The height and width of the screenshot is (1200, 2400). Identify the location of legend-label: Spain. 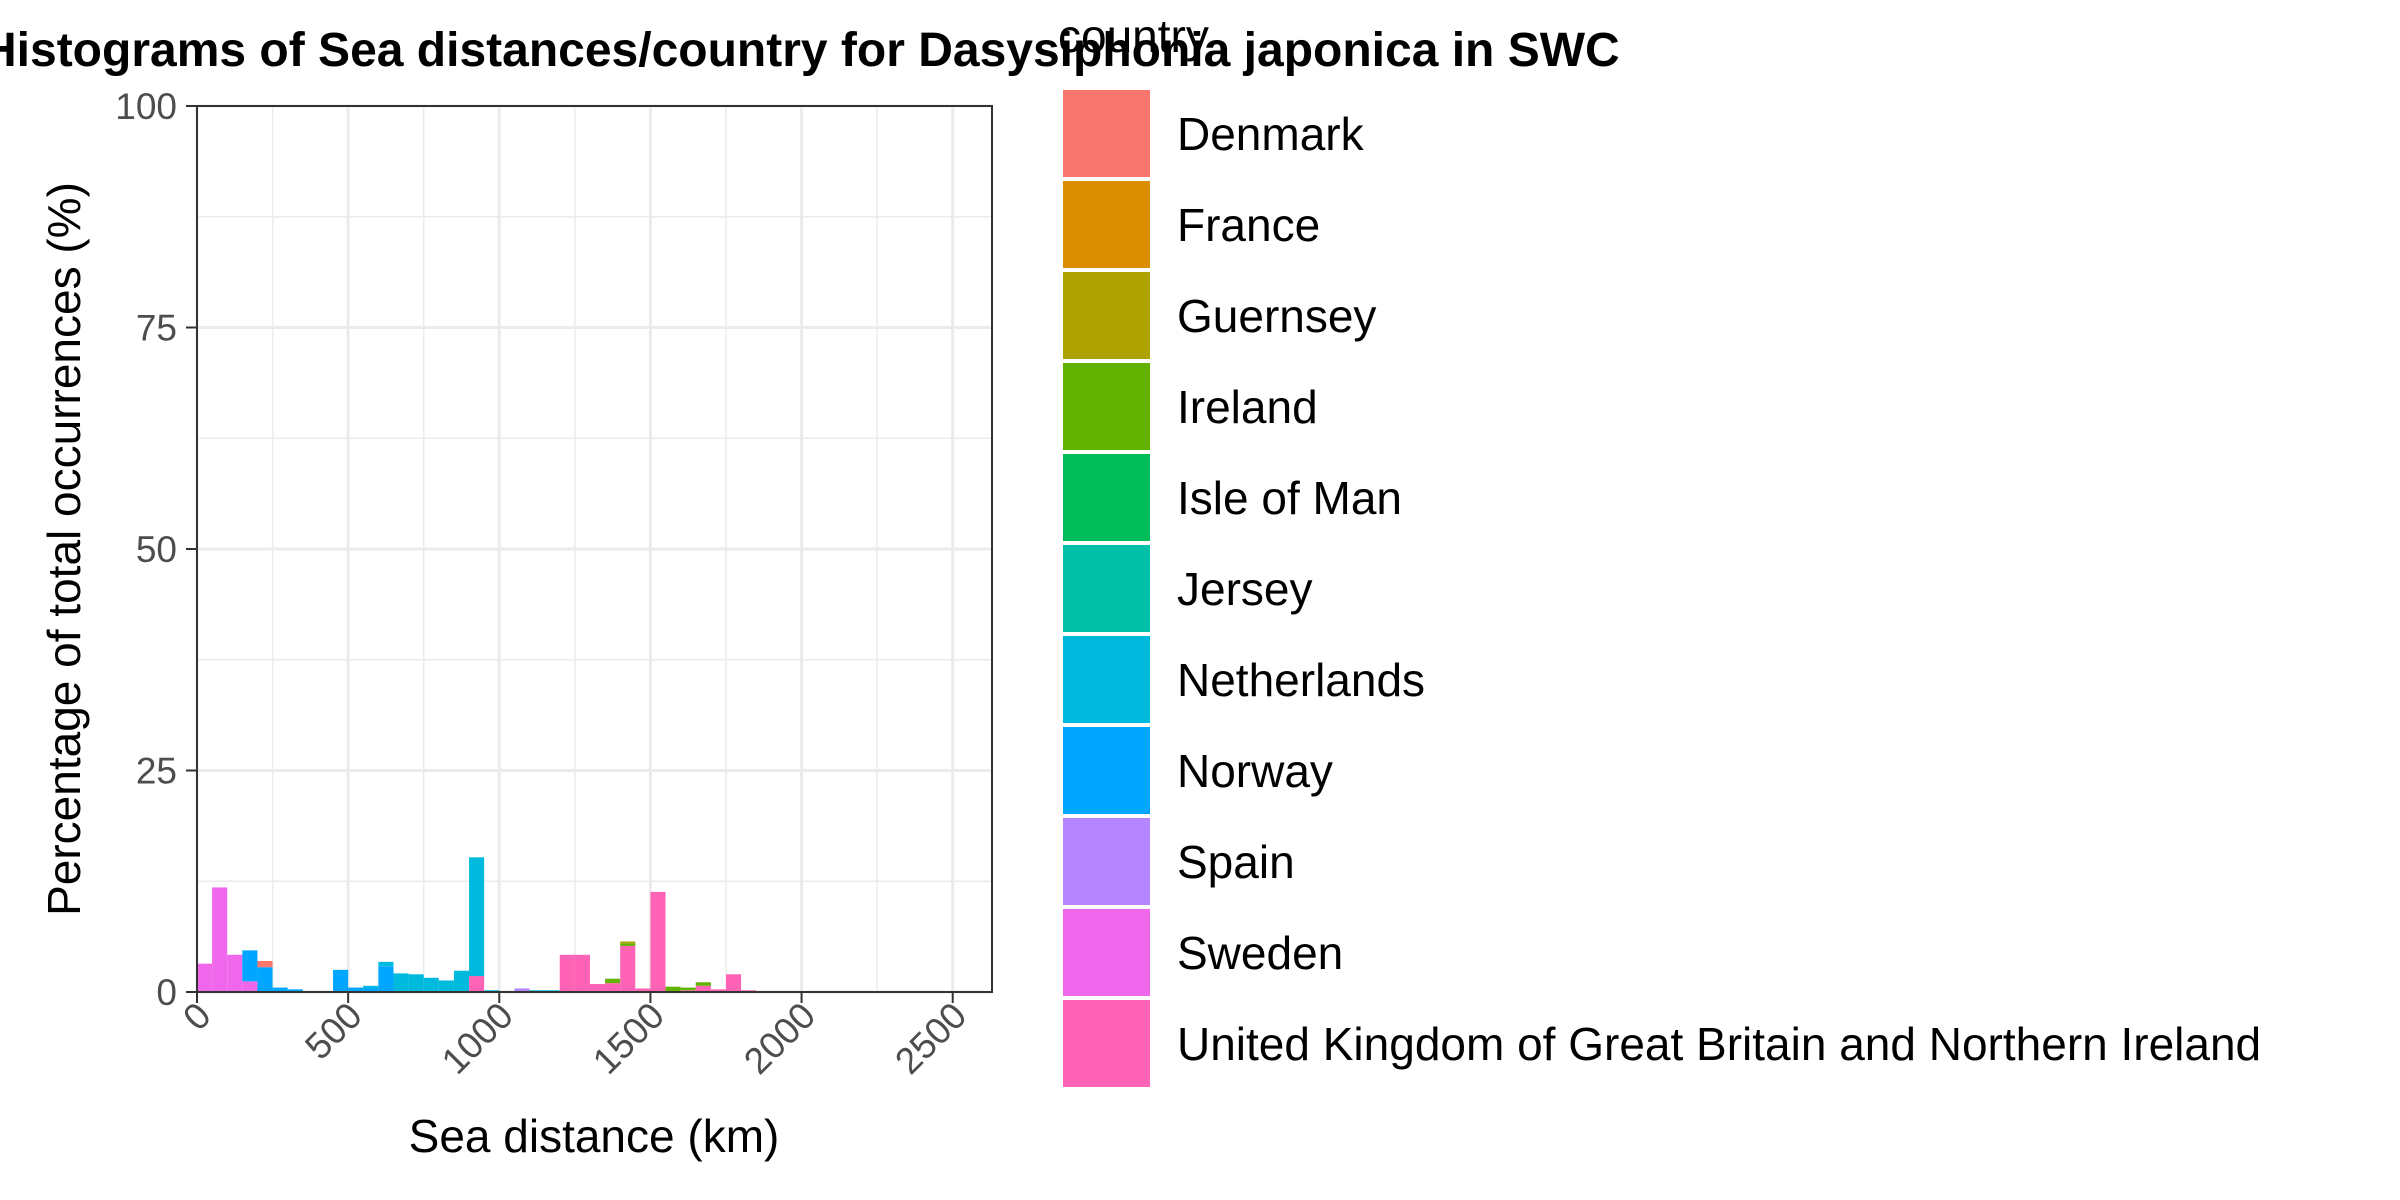
(1236, 862).